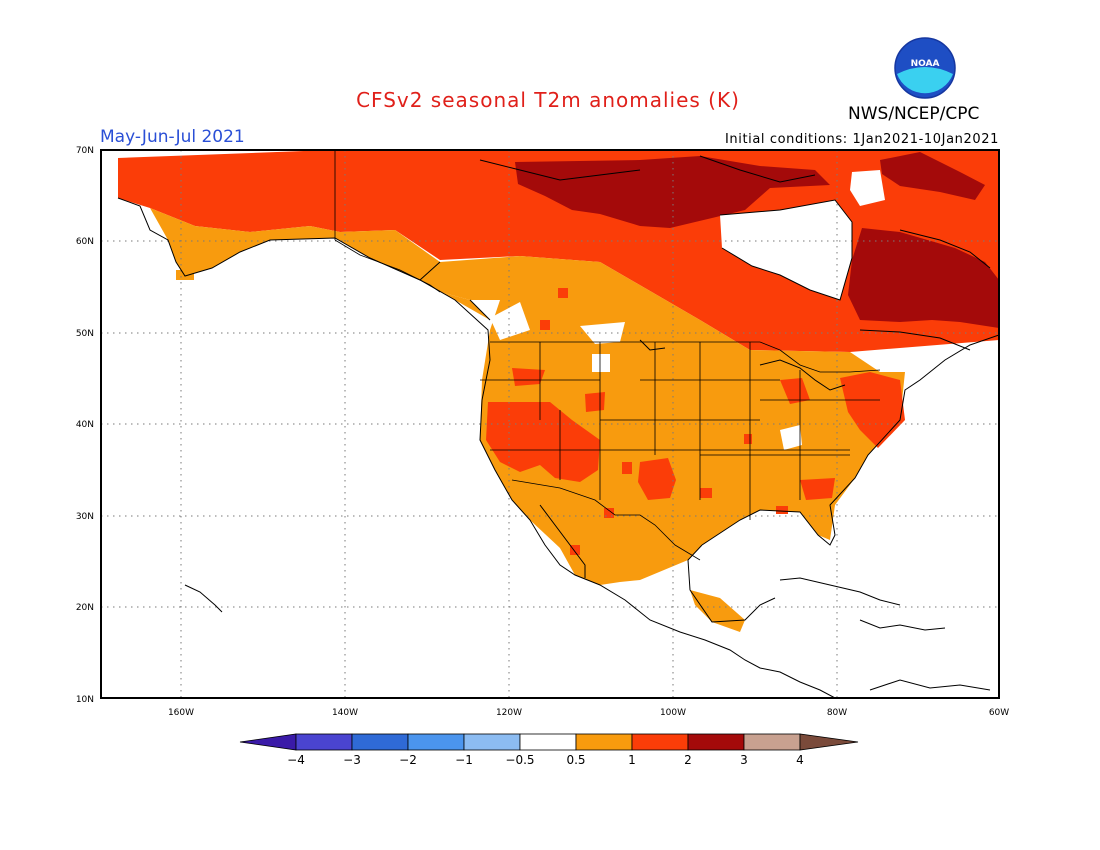  Describe the element at coordinates (867, 188) in the screenshot. I see `anomaly-region-near-normal-arctic-islands` at that location.